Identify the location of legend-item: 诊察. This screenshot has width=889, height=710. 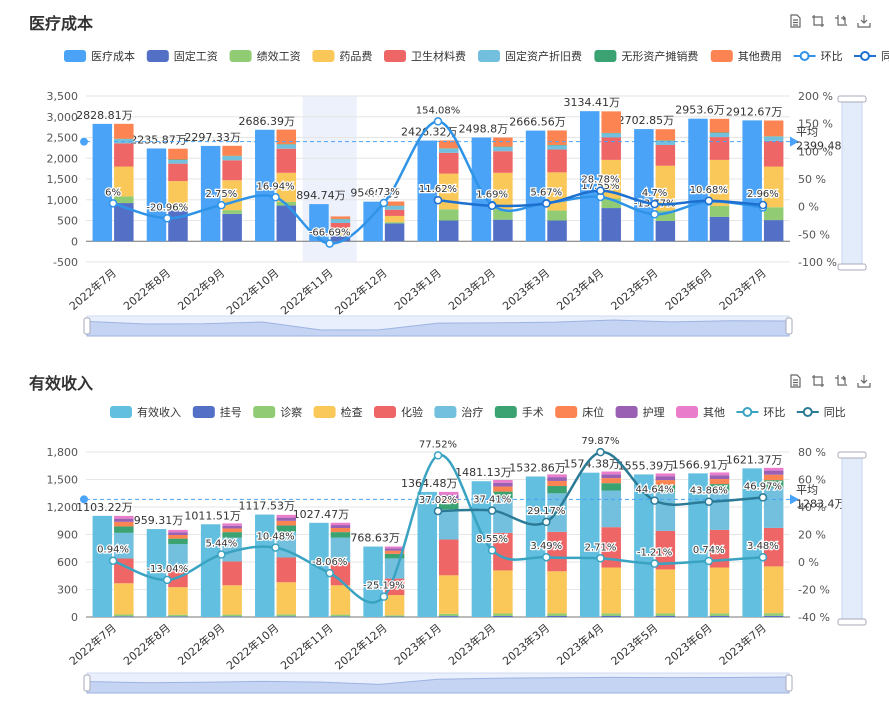
(277, 412).